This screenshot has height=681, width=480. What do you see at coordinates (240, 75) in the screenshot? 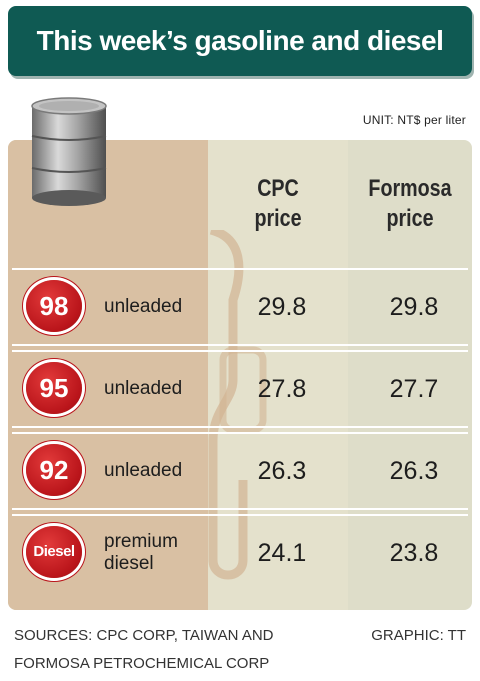
I see `page-title: This week’s gasoline and diesel prices` at bounding box center [240, 75].